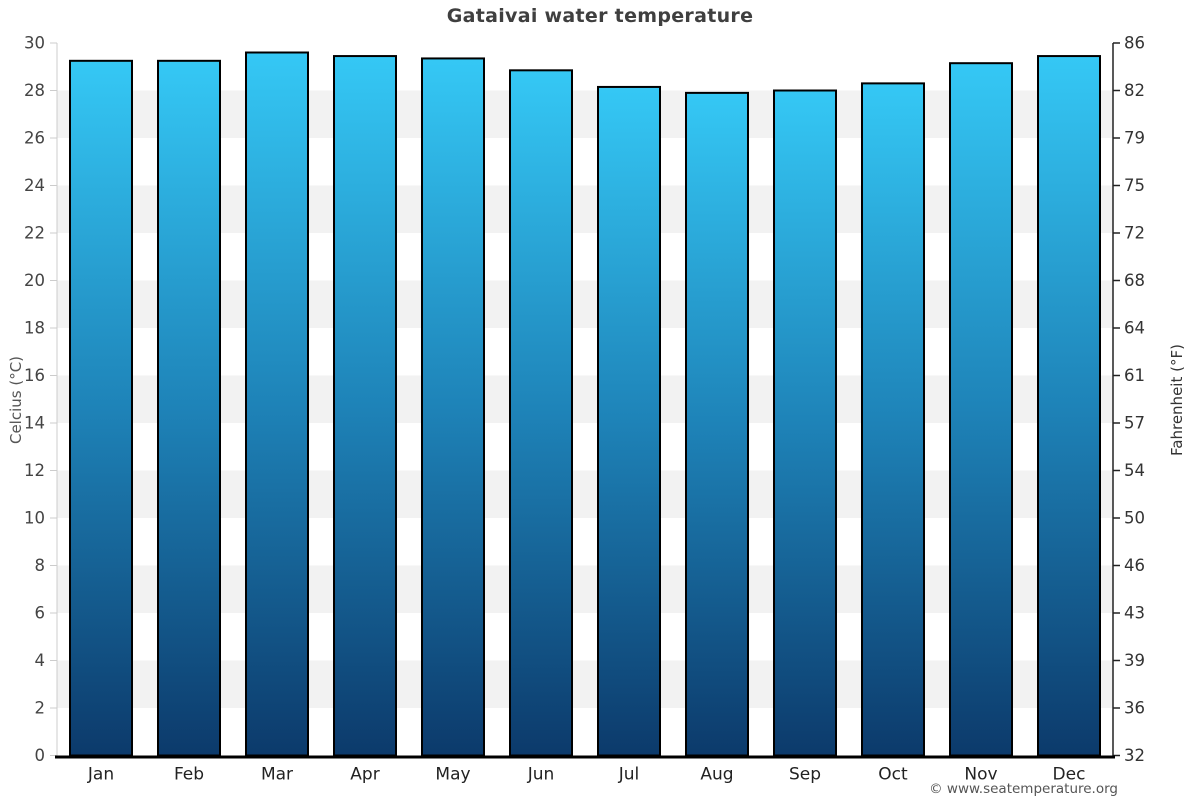 This screenshot has width=1200, height=800. What do you see at coordinates (189, 408) in the screenshot?
I see `bar-feb` at bounding box center [189, 408].